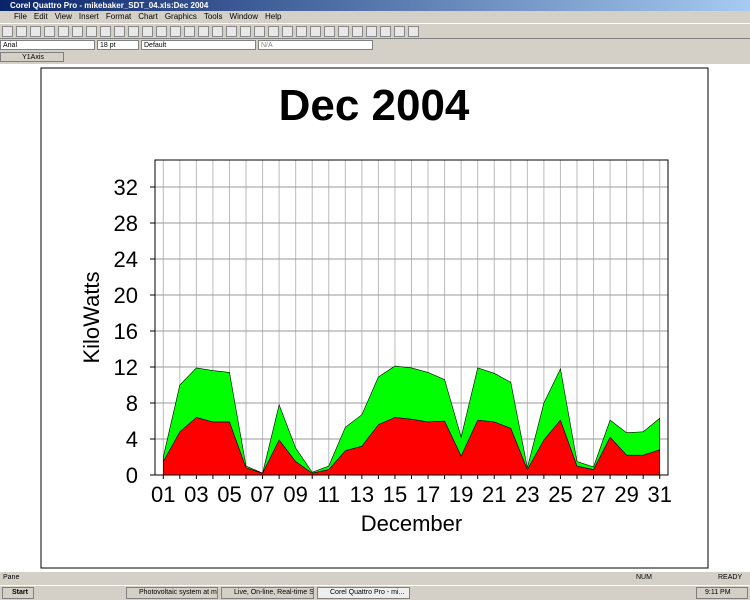  I want to click on toolbar, so click(375, 31).